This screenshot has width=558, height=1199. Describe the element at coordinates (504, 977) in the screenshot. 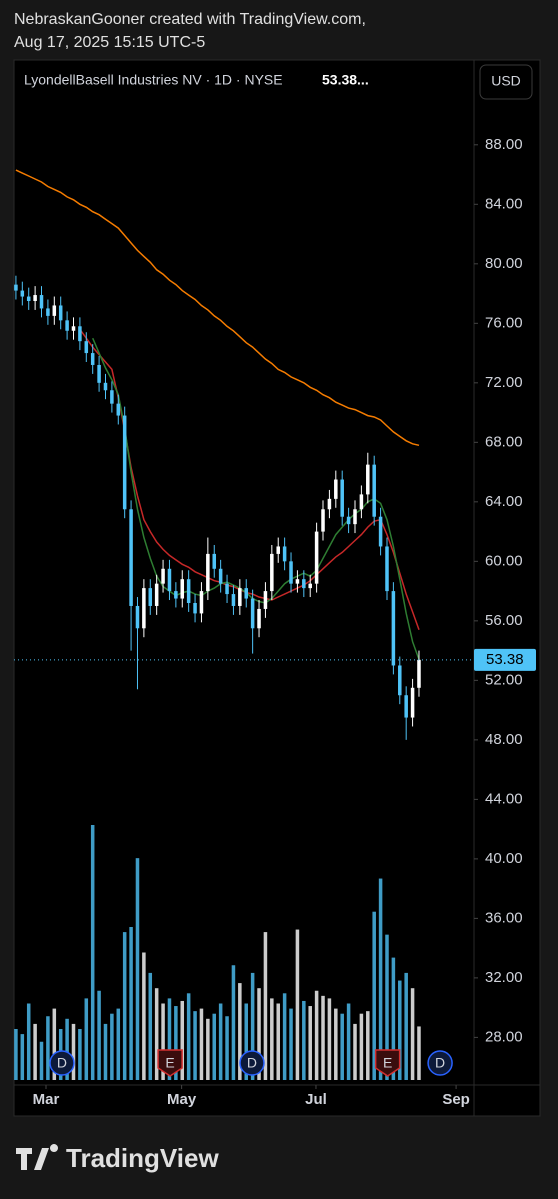

I see `y-tick-label: 32.00` at that location.